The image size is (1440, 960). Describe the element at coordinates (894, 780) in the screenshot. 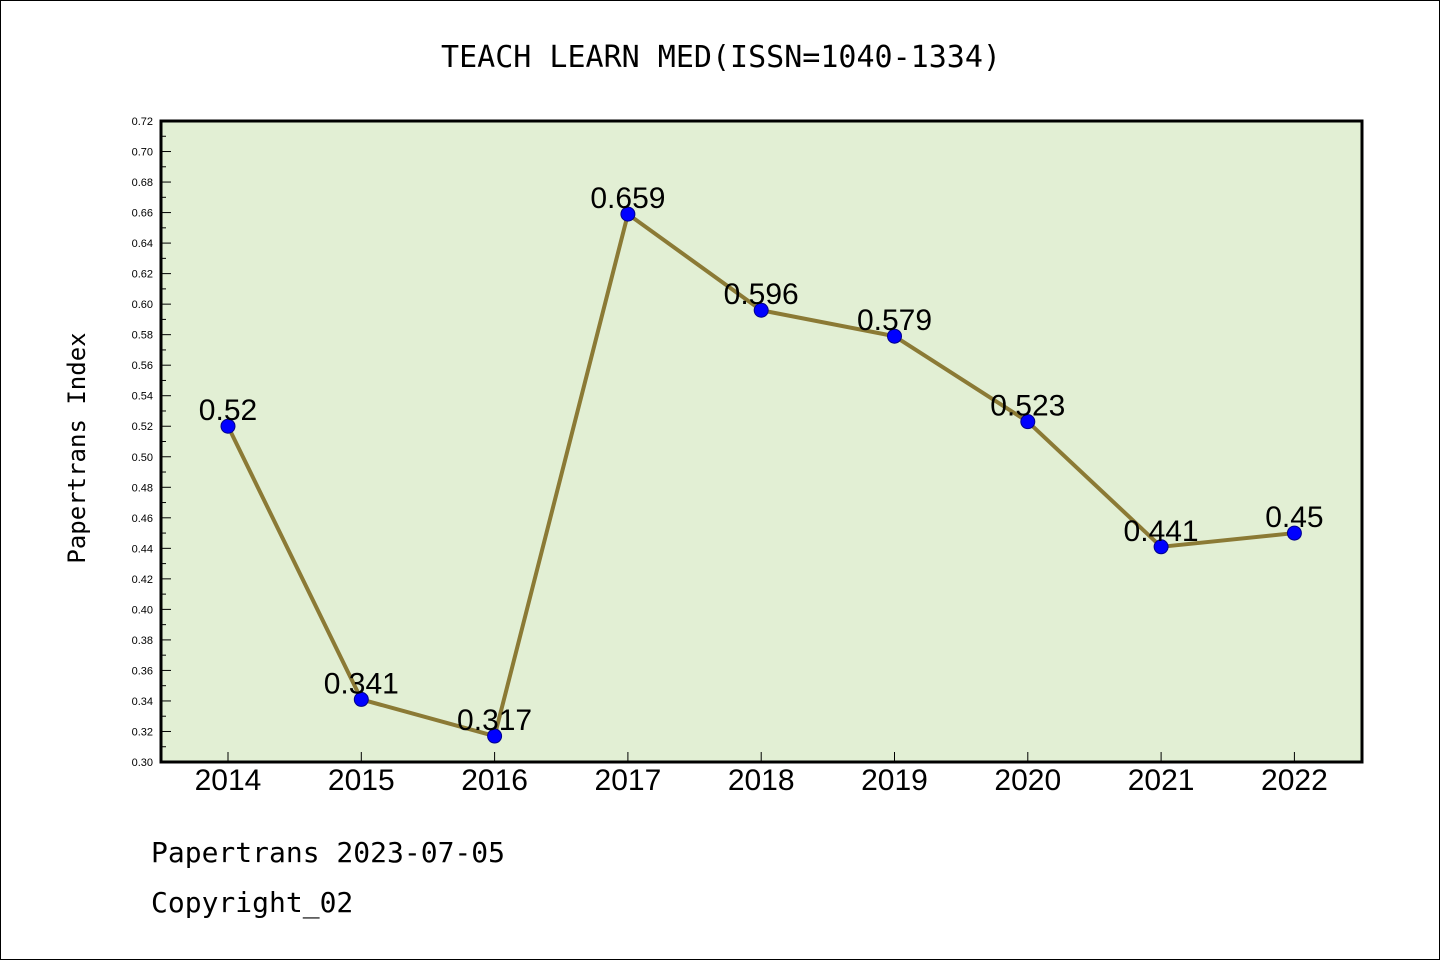

I see `x-tick-label: 2019` at that location.